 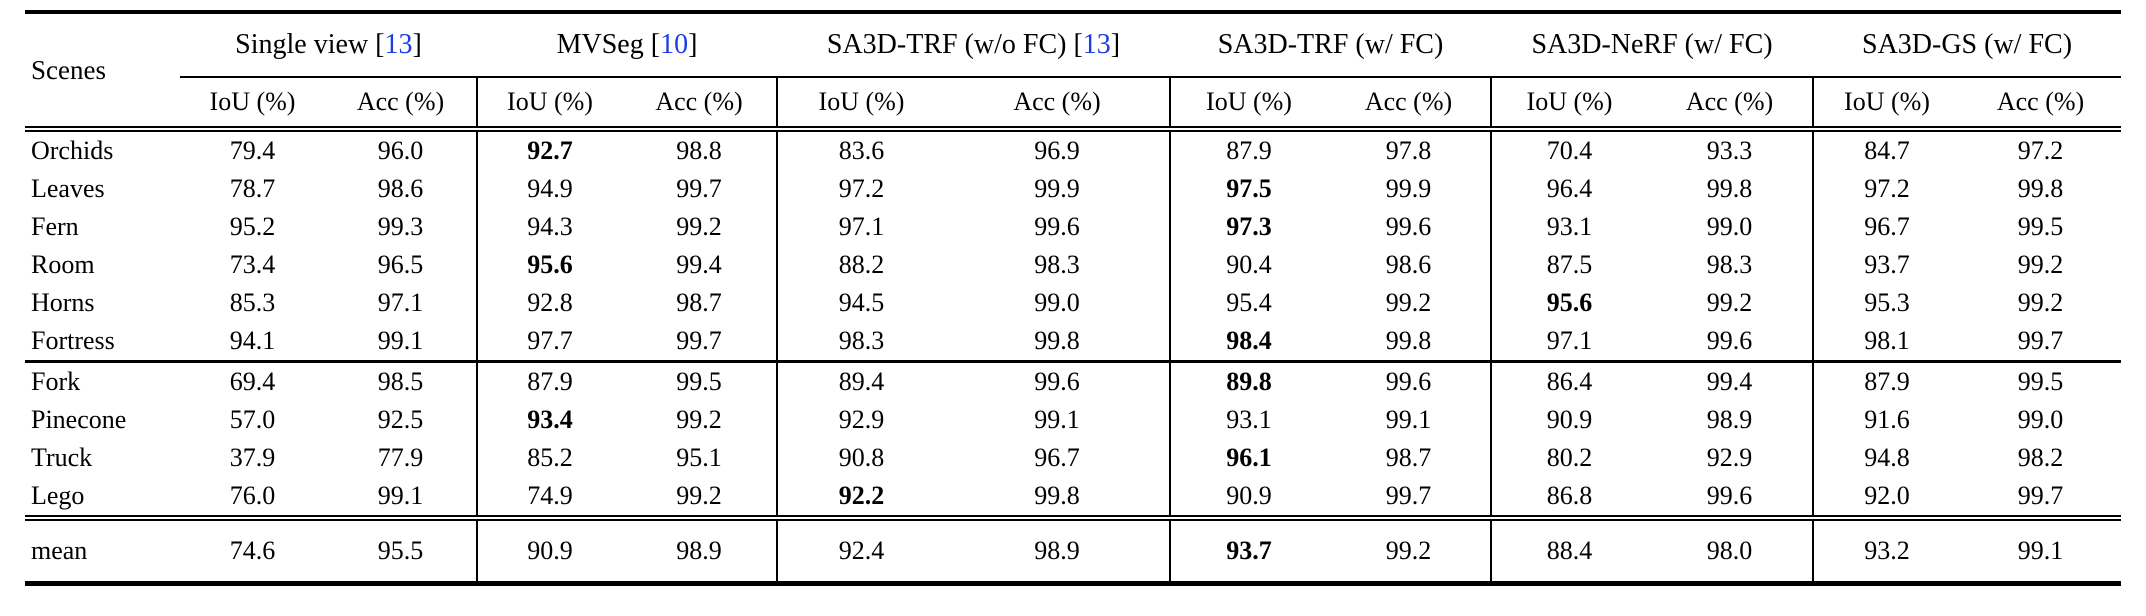 What do you see at coordinates (1248, 458) in the screenshot?
I see `metric-cell: 96.1` at bounding box center [1248, 458].